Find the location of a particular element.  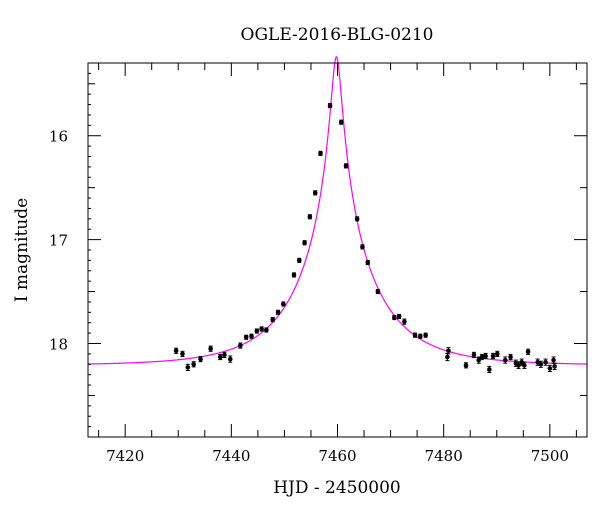

x-tick-label: 7440 is located at coordinates (231, 456).